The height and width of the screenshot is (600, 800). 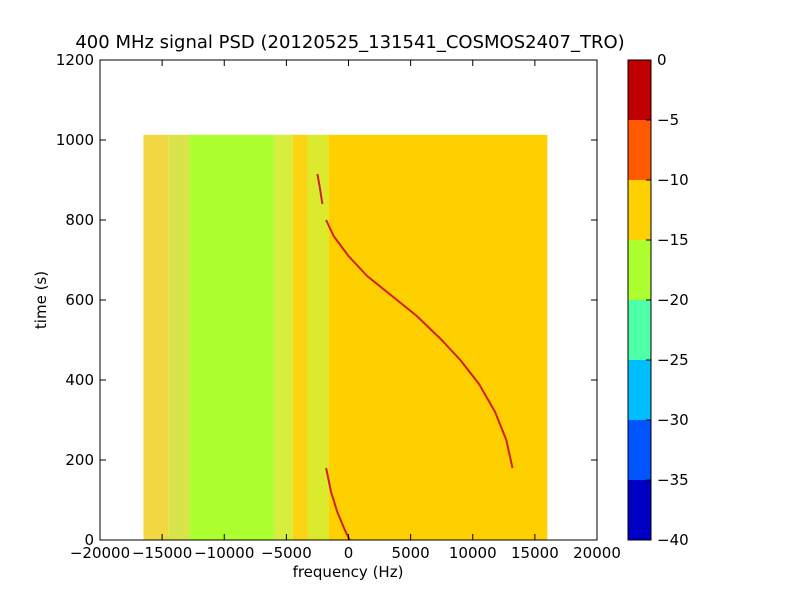 What do you see at coordinates (41, 300) in the screenshot?
I see `y-axis-label: time (s)` at bounding box center [41, 300].